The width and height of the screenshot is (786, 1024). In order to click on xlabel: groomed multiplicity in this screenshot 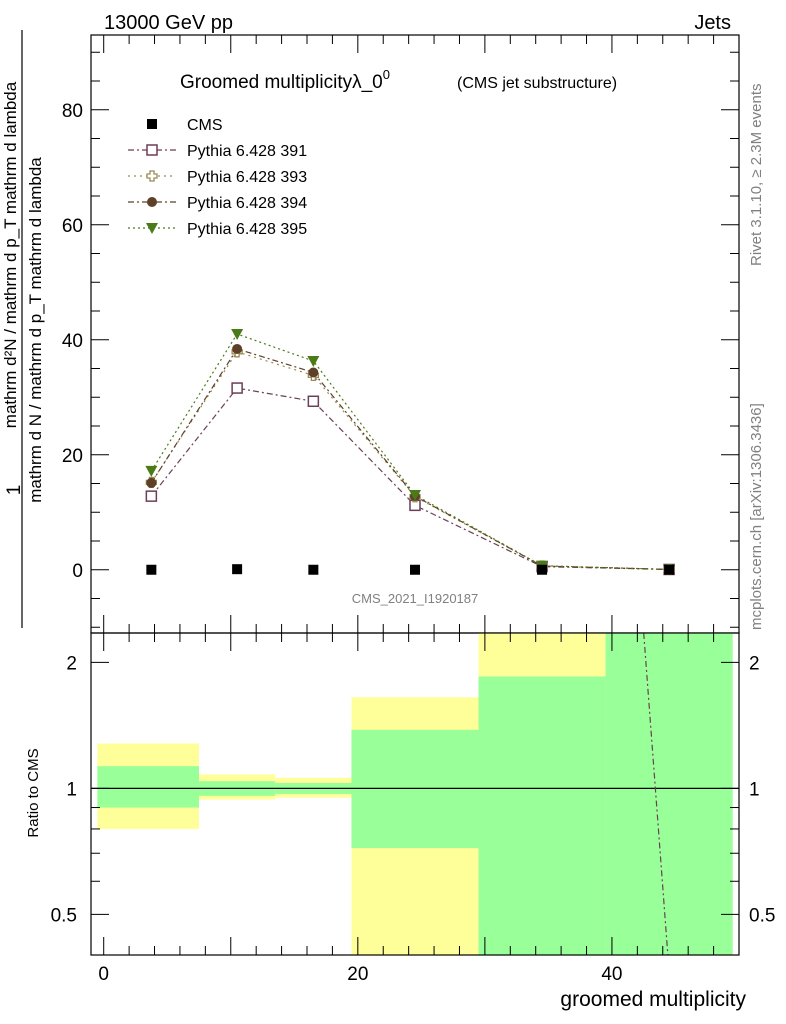, I will do `click(653, 999)`.